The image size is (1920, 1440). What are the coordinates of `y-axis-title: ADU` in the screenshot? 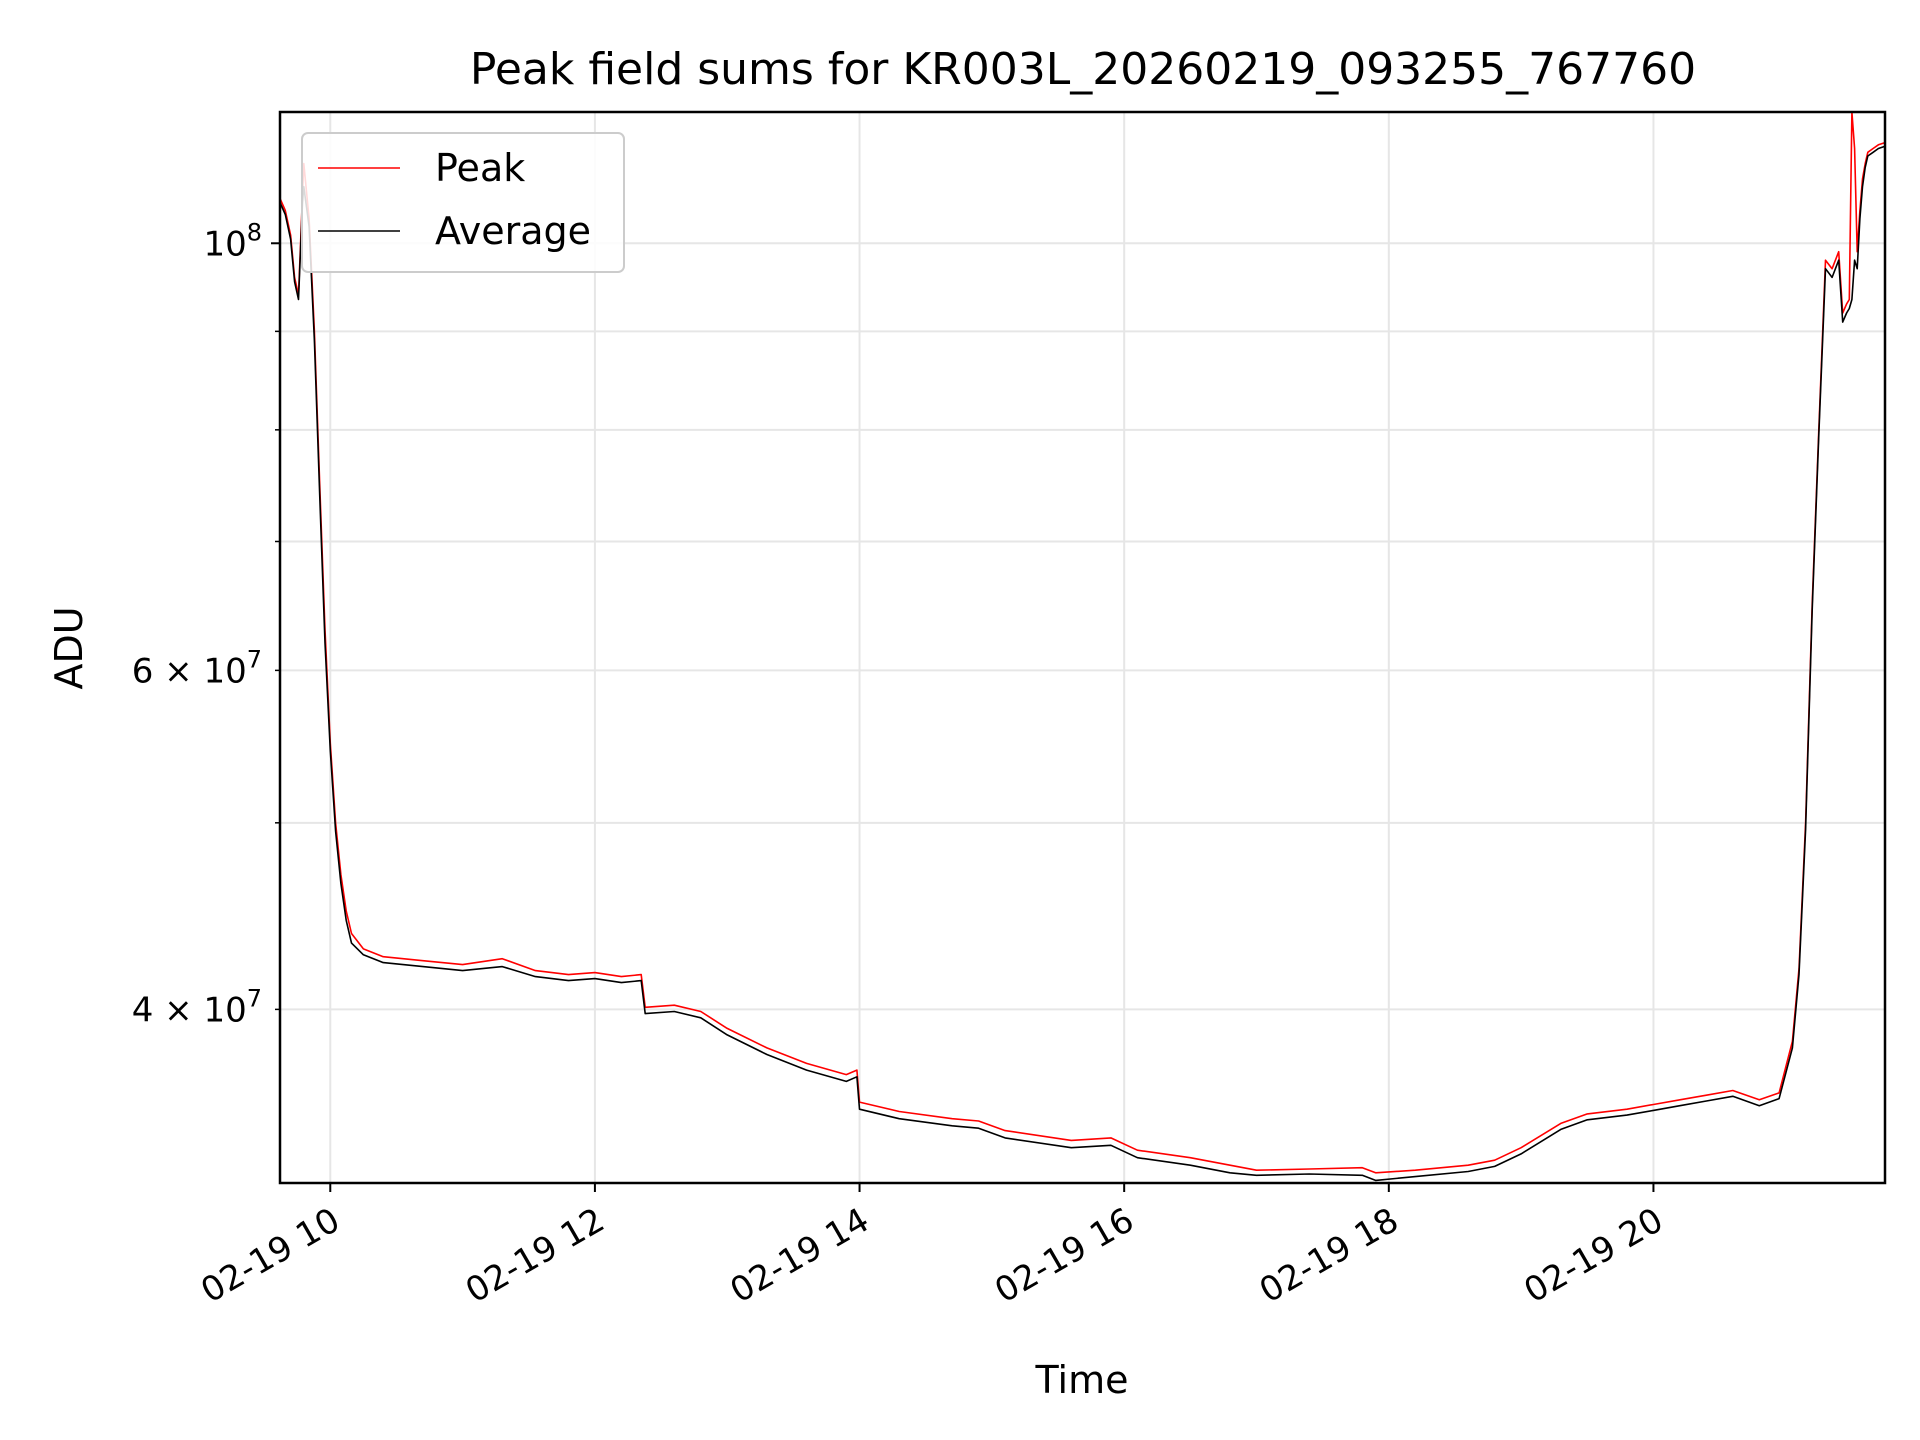 It's located at (69, 647).